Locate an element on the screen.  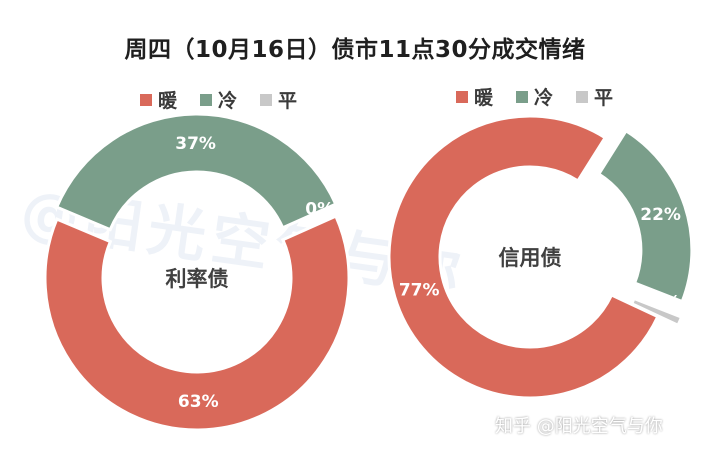
data-label-2: 22% is located at coordinates (660, 215).